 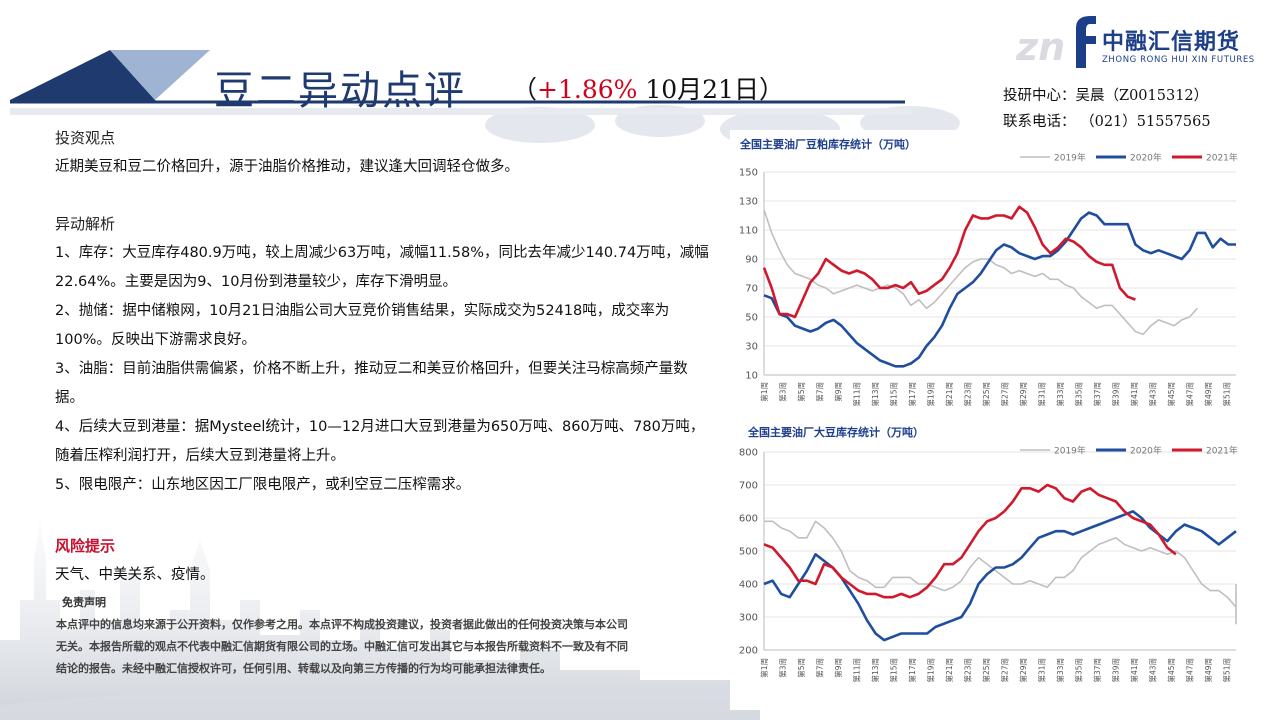 I want to click on y-tick-label: 150, so click(x=748, y=173).